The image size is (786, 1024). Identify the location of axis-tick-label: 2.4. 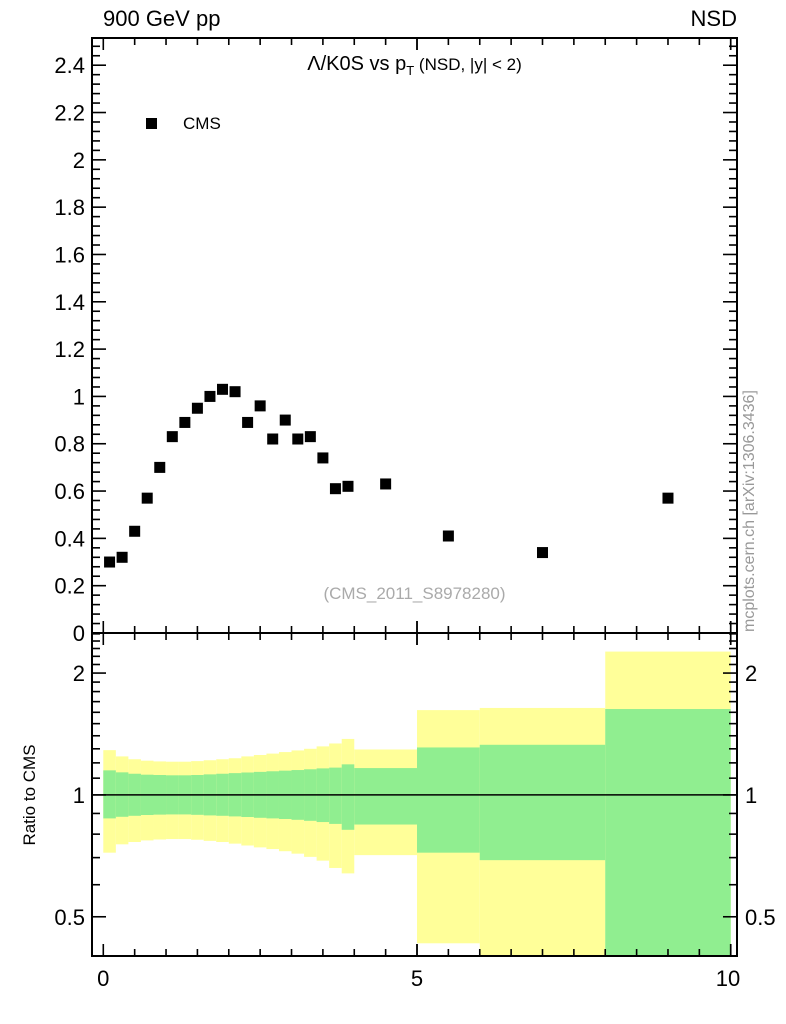
(69, 65).